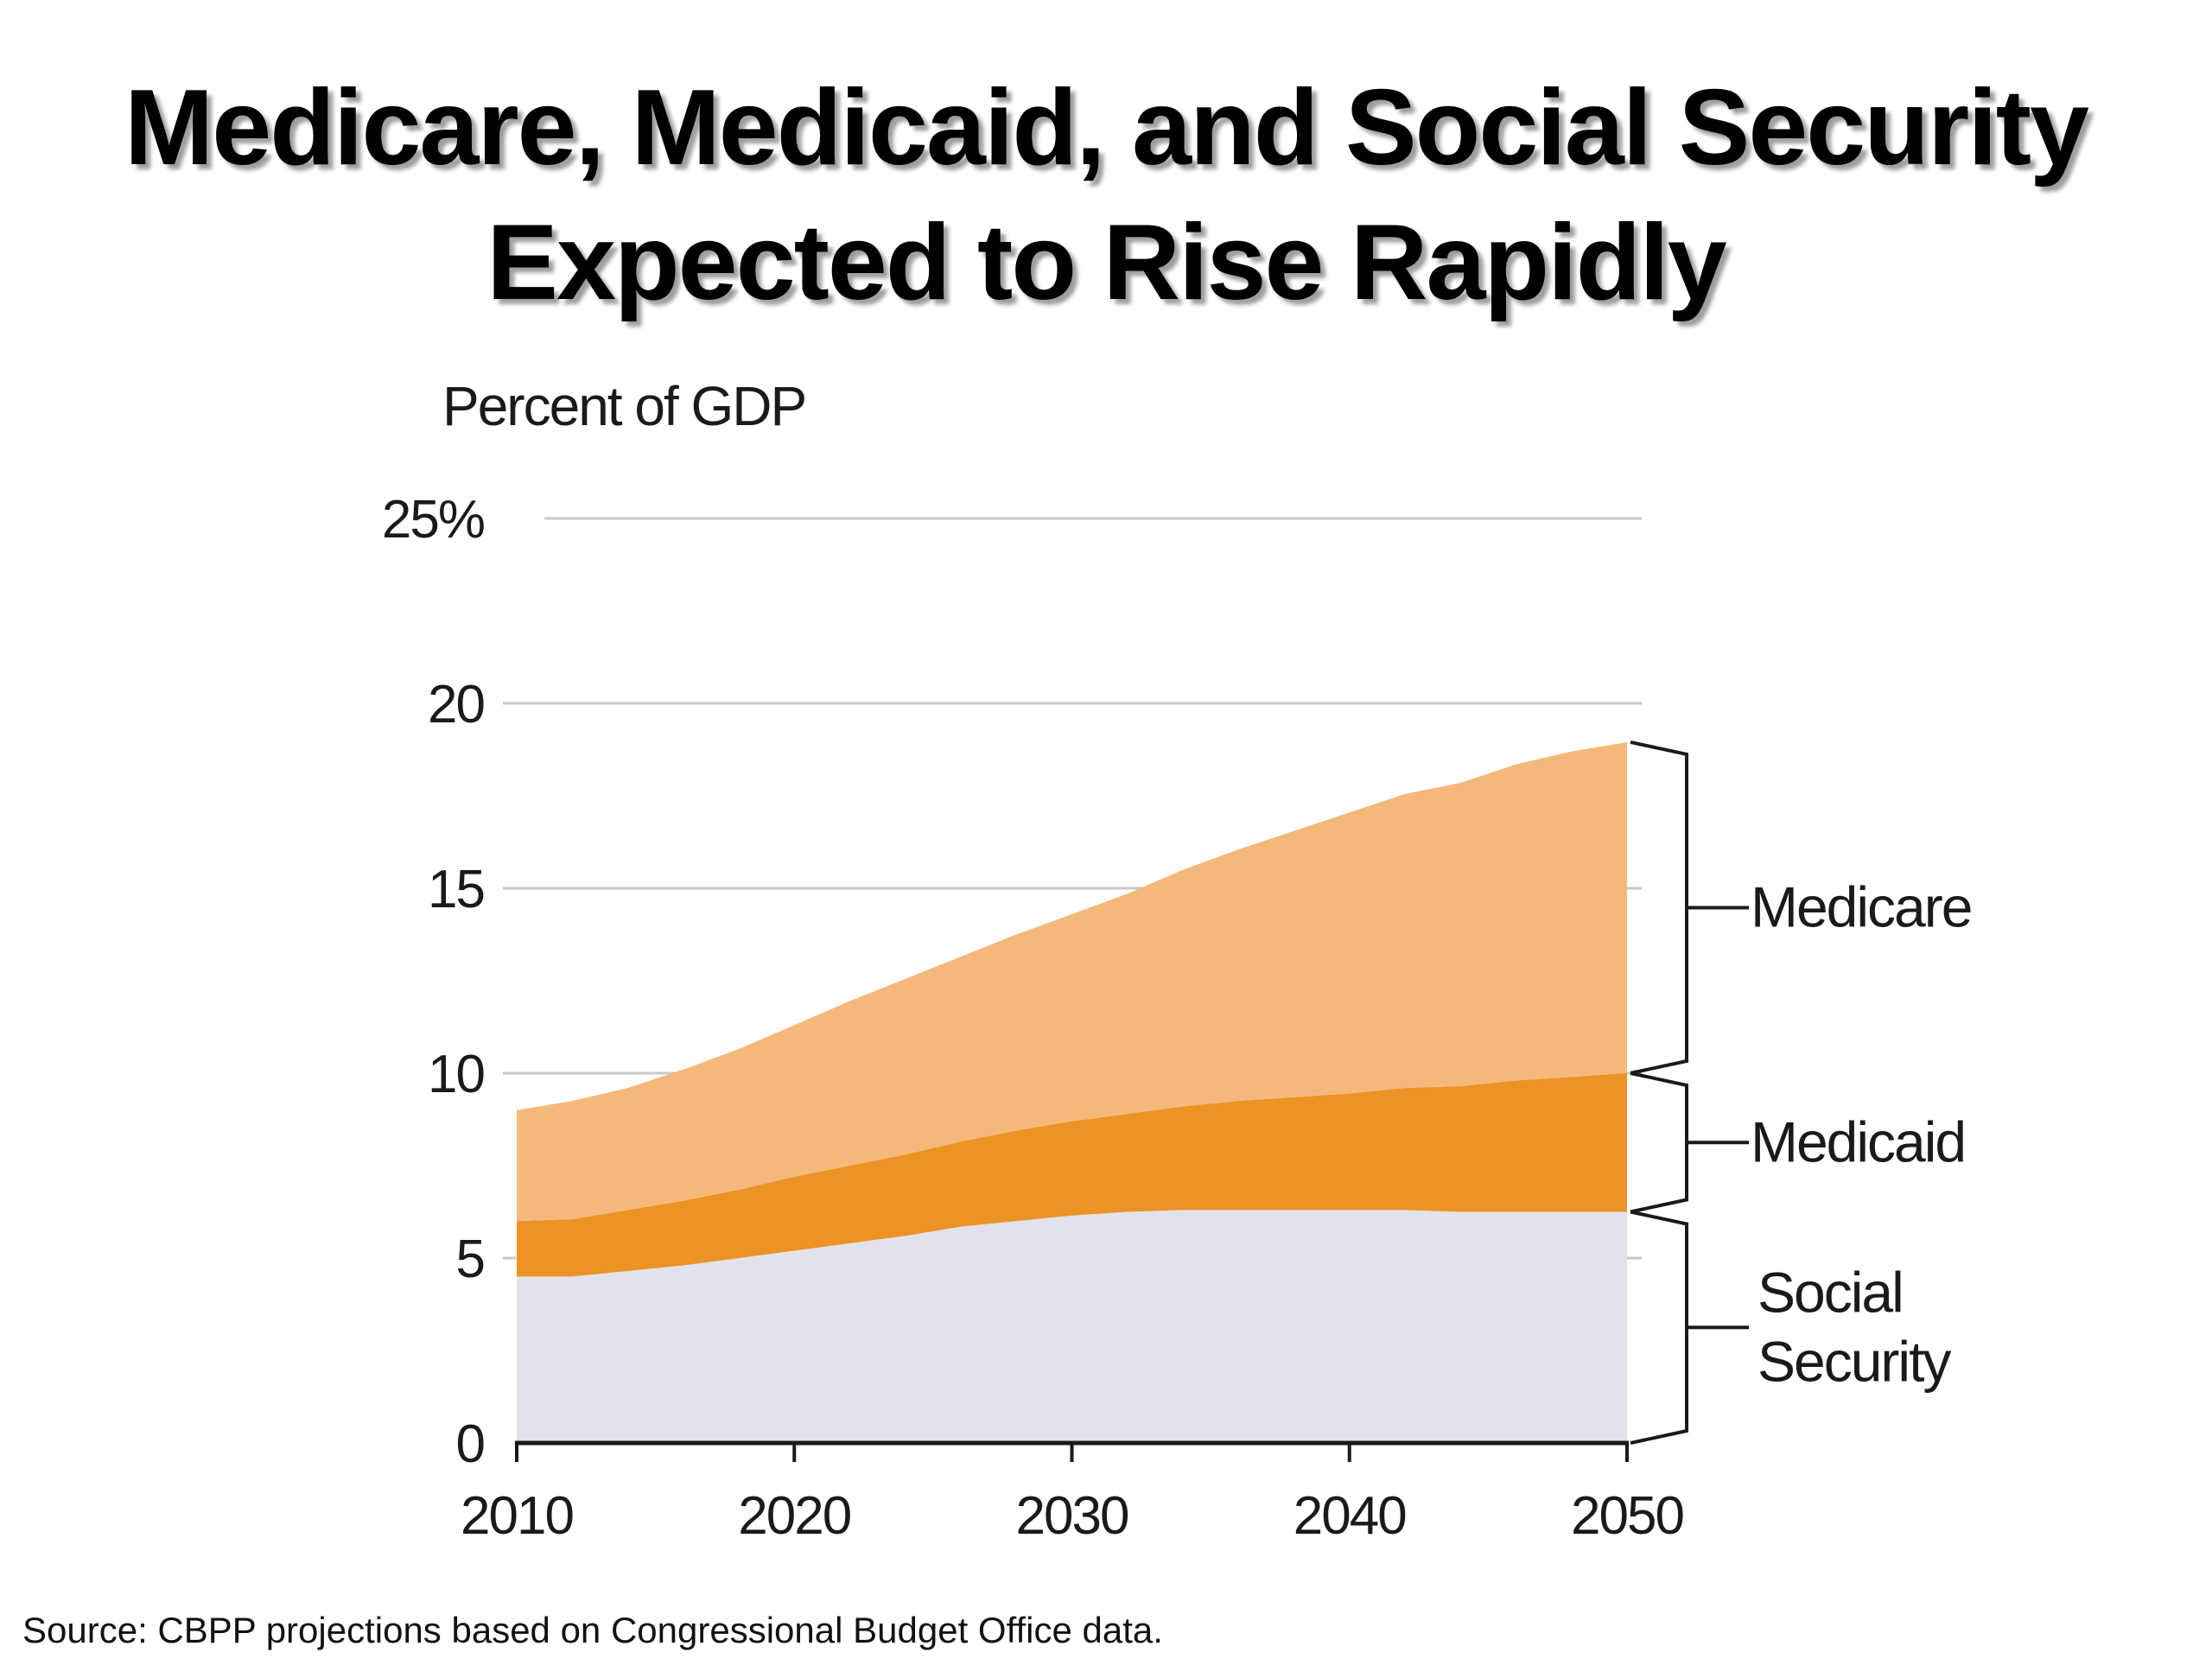  I want to click on chart-title-line-2: Expected to Rise Rapidly, so click(1106, 262).